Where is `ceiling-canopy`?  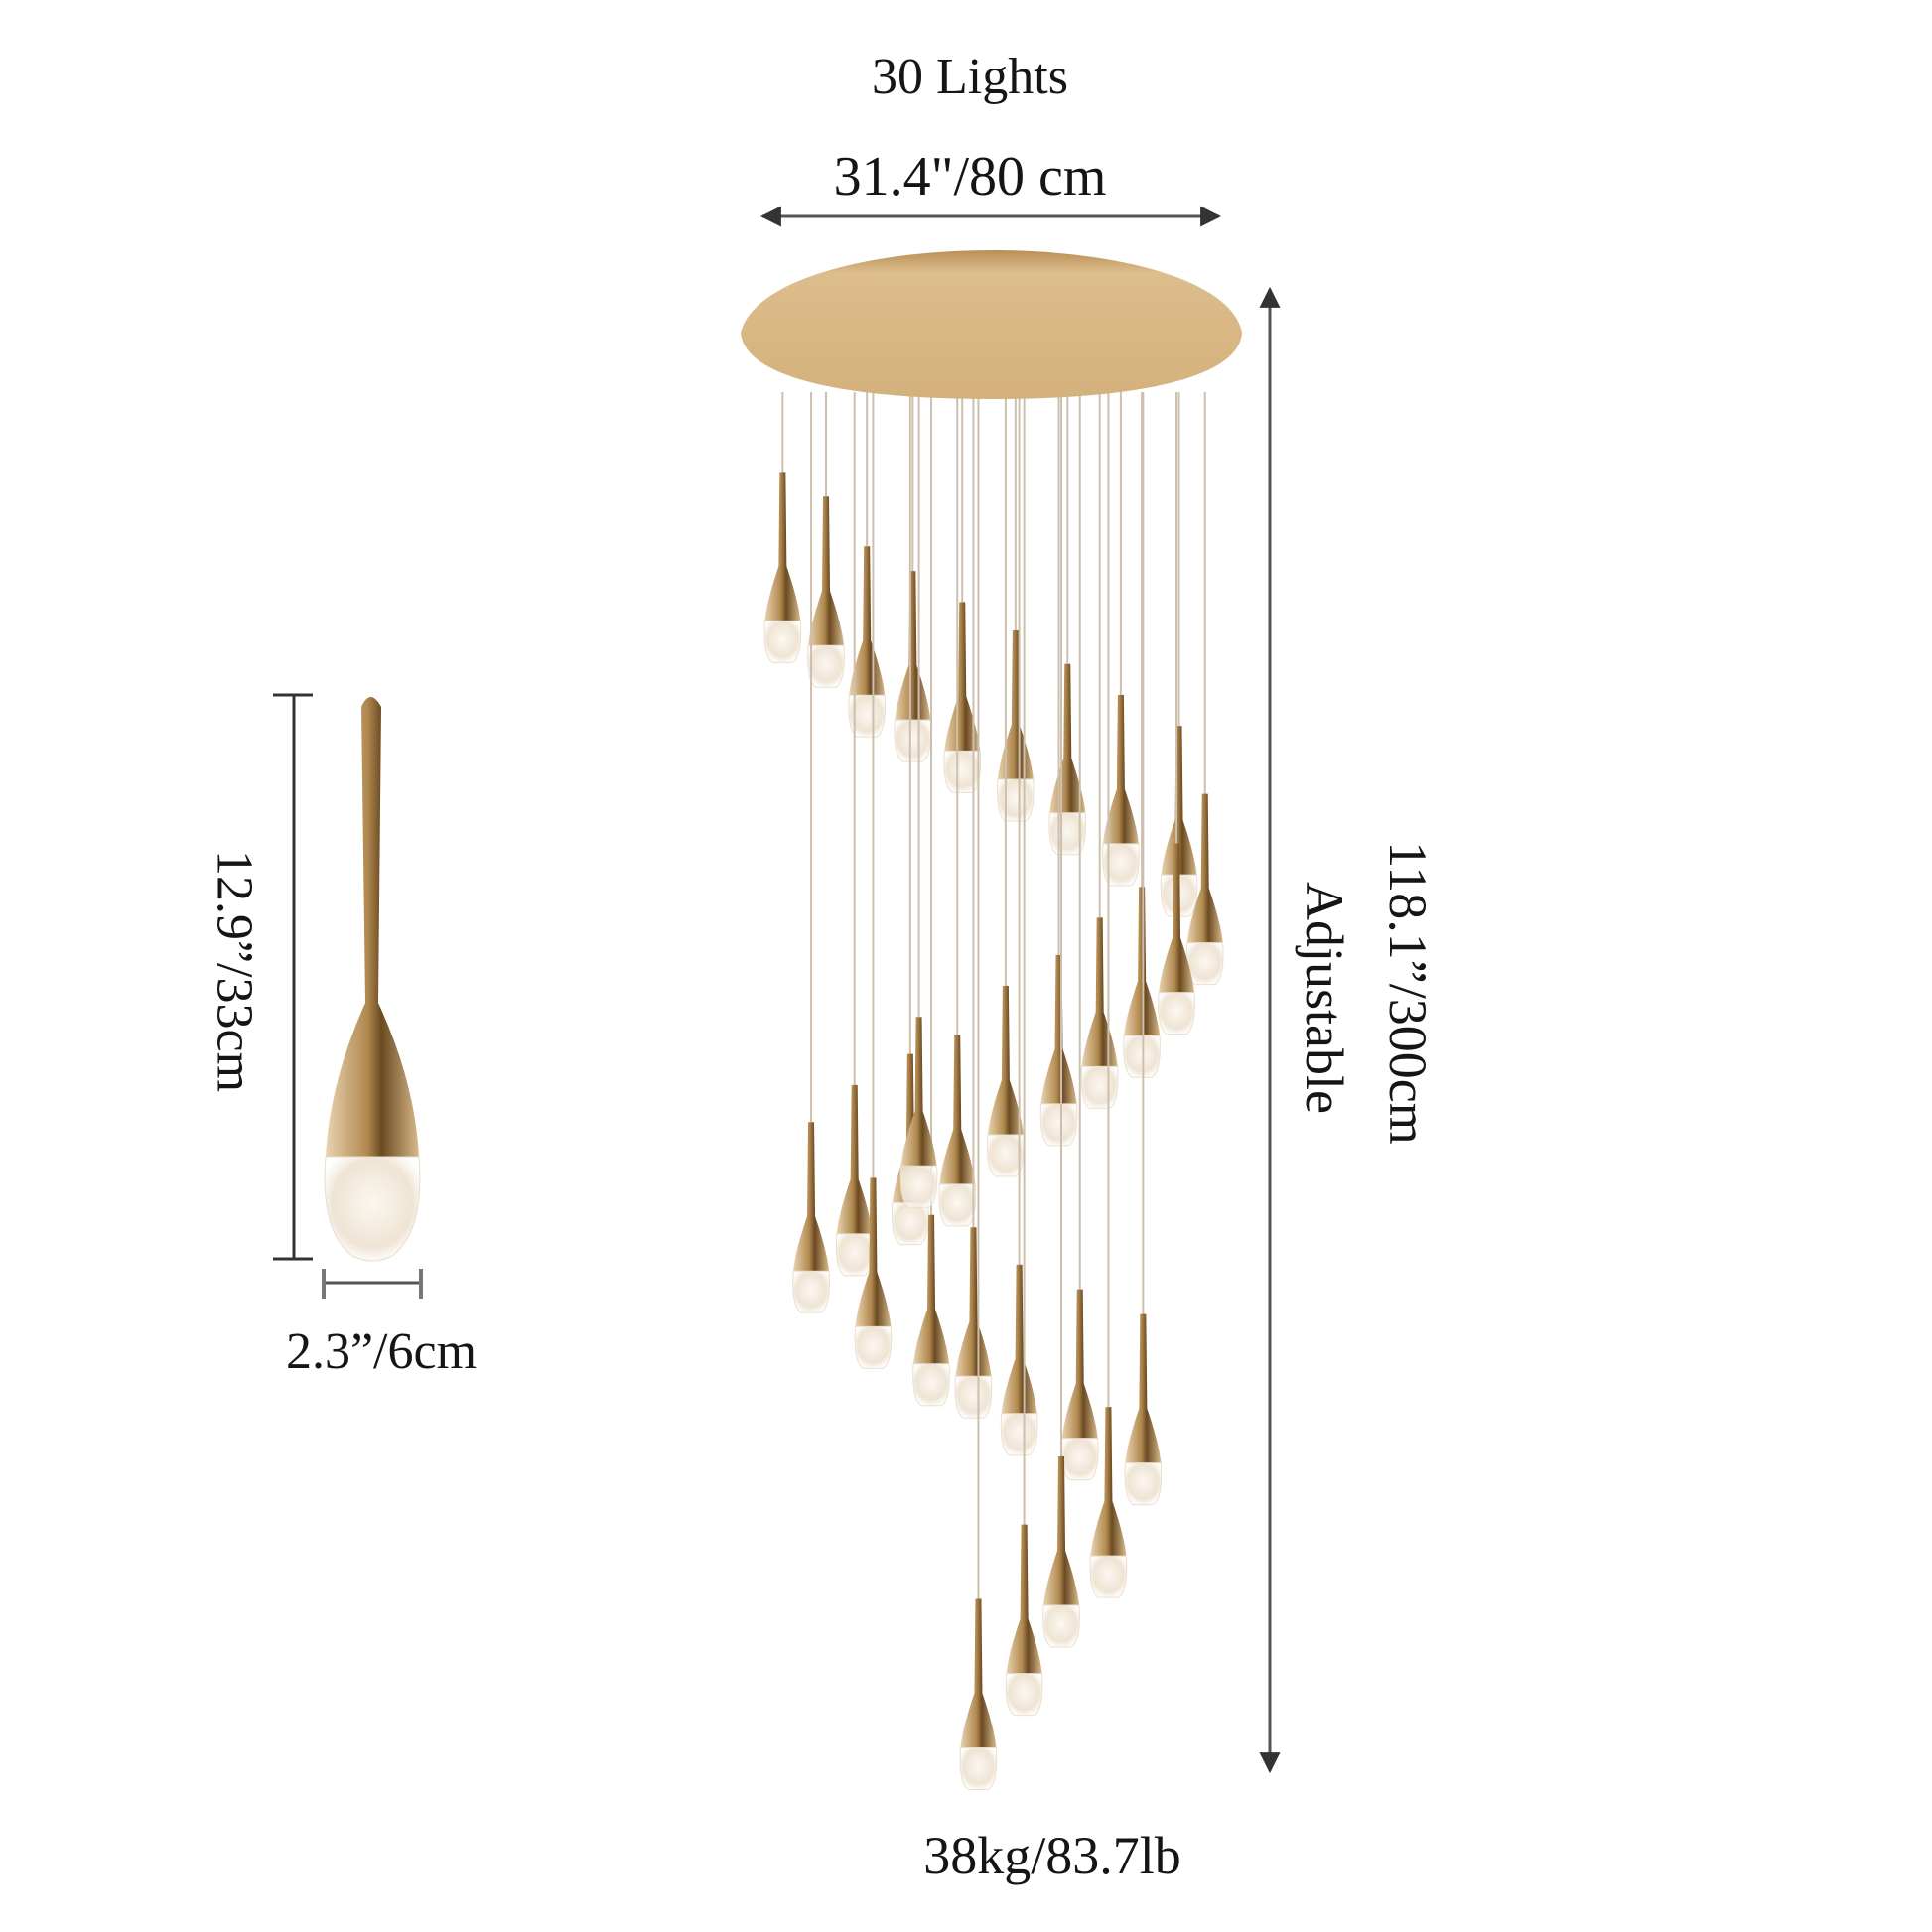
ceiling-canopy is located at coordinates (991, 324).